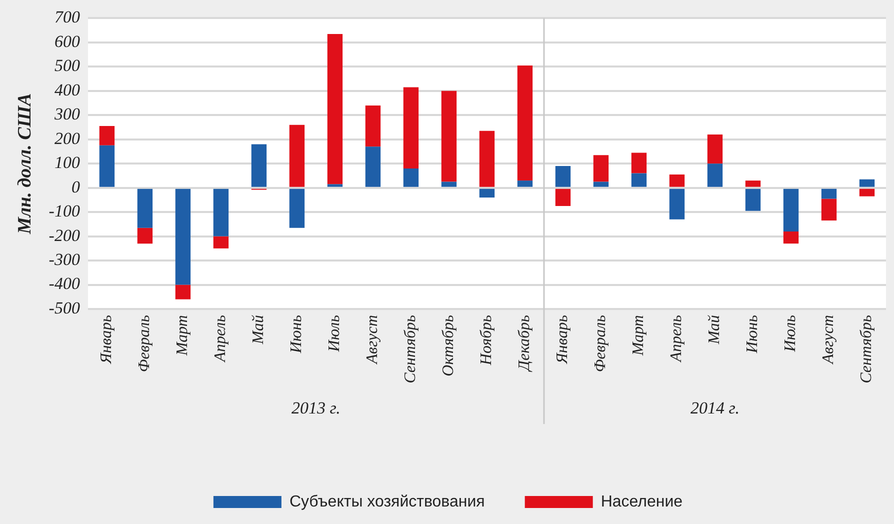 The width and height of the screenshot is (894, 524). Describe the element at coordinates (64, 308) in the screenshot. I see `y-tick-label: -500` at that location.